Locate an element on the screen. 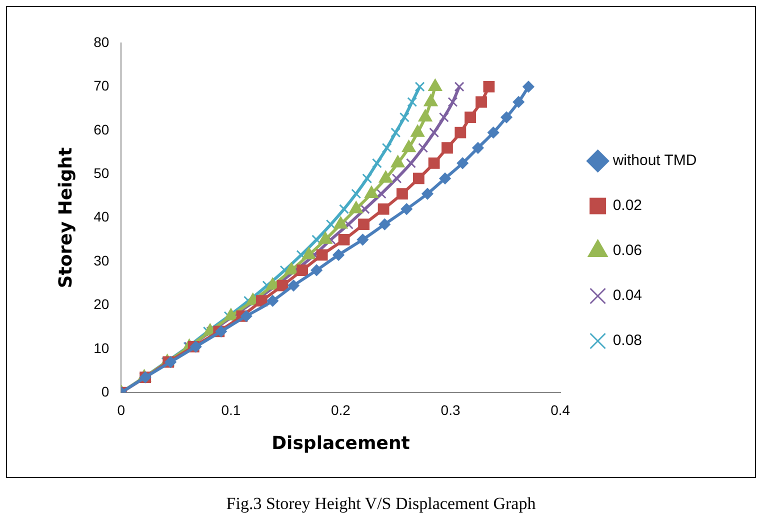 The image size is (762, 518). y-tick-label: 50 is located at coordinates (102, 172).